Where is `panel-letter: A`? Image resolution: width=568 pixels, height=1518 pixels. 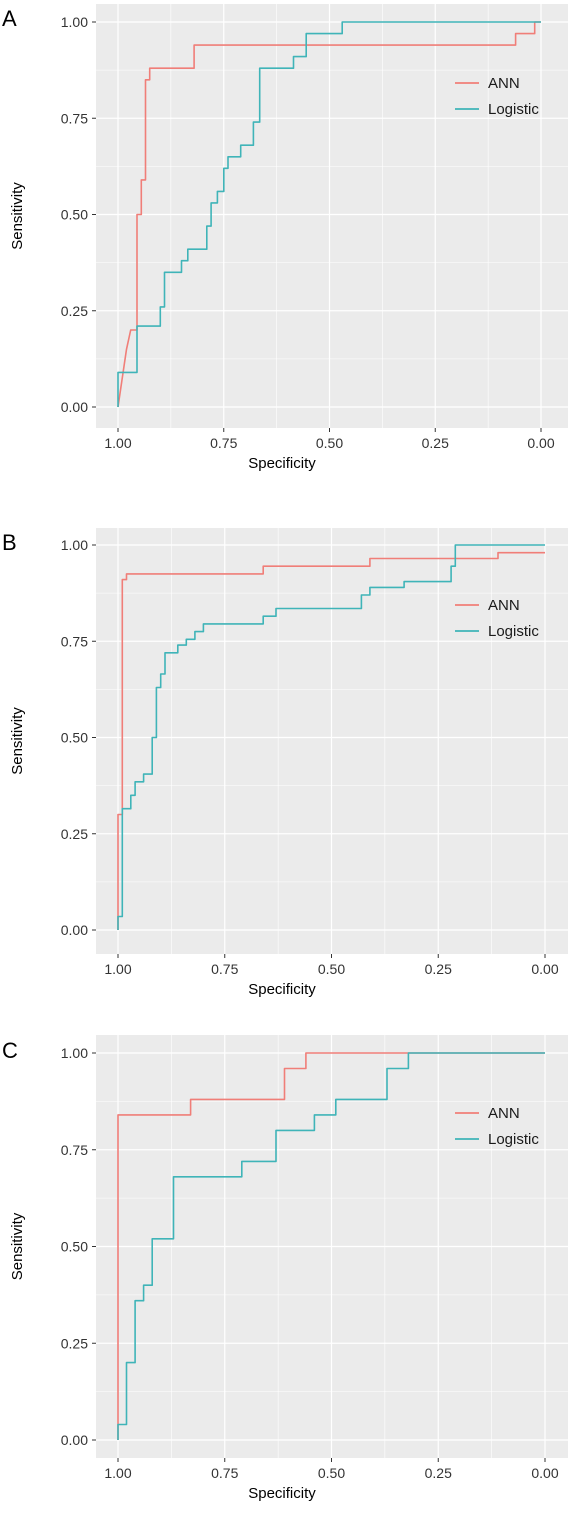 panel-letter: A is located at coordinates (9, 18).